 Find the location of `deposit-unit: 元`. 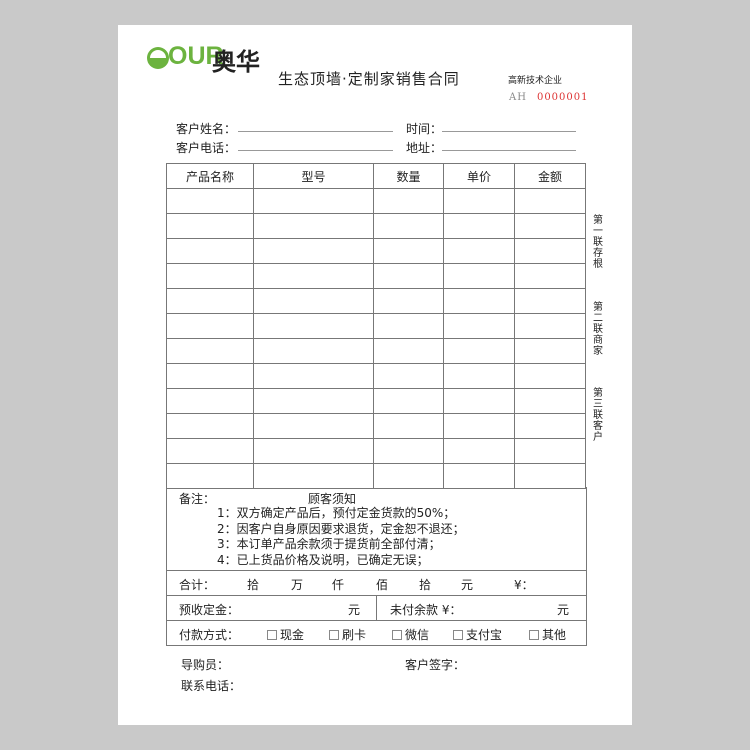

deposit-unit: 元 is located at coordinates (354, 610).